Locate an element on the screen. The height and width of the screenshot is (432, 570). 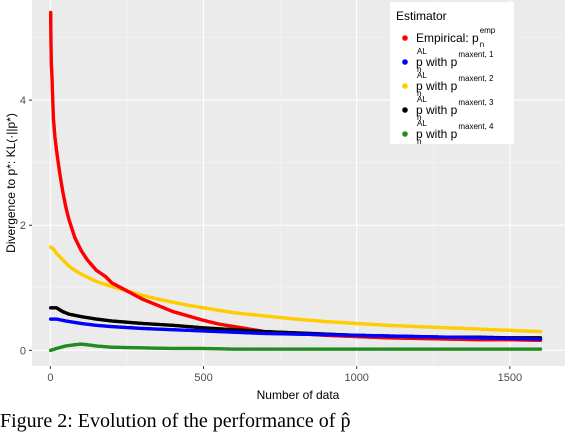
legend-item: ALp with pn maxent, 2 is located at coordinates (448, 84).